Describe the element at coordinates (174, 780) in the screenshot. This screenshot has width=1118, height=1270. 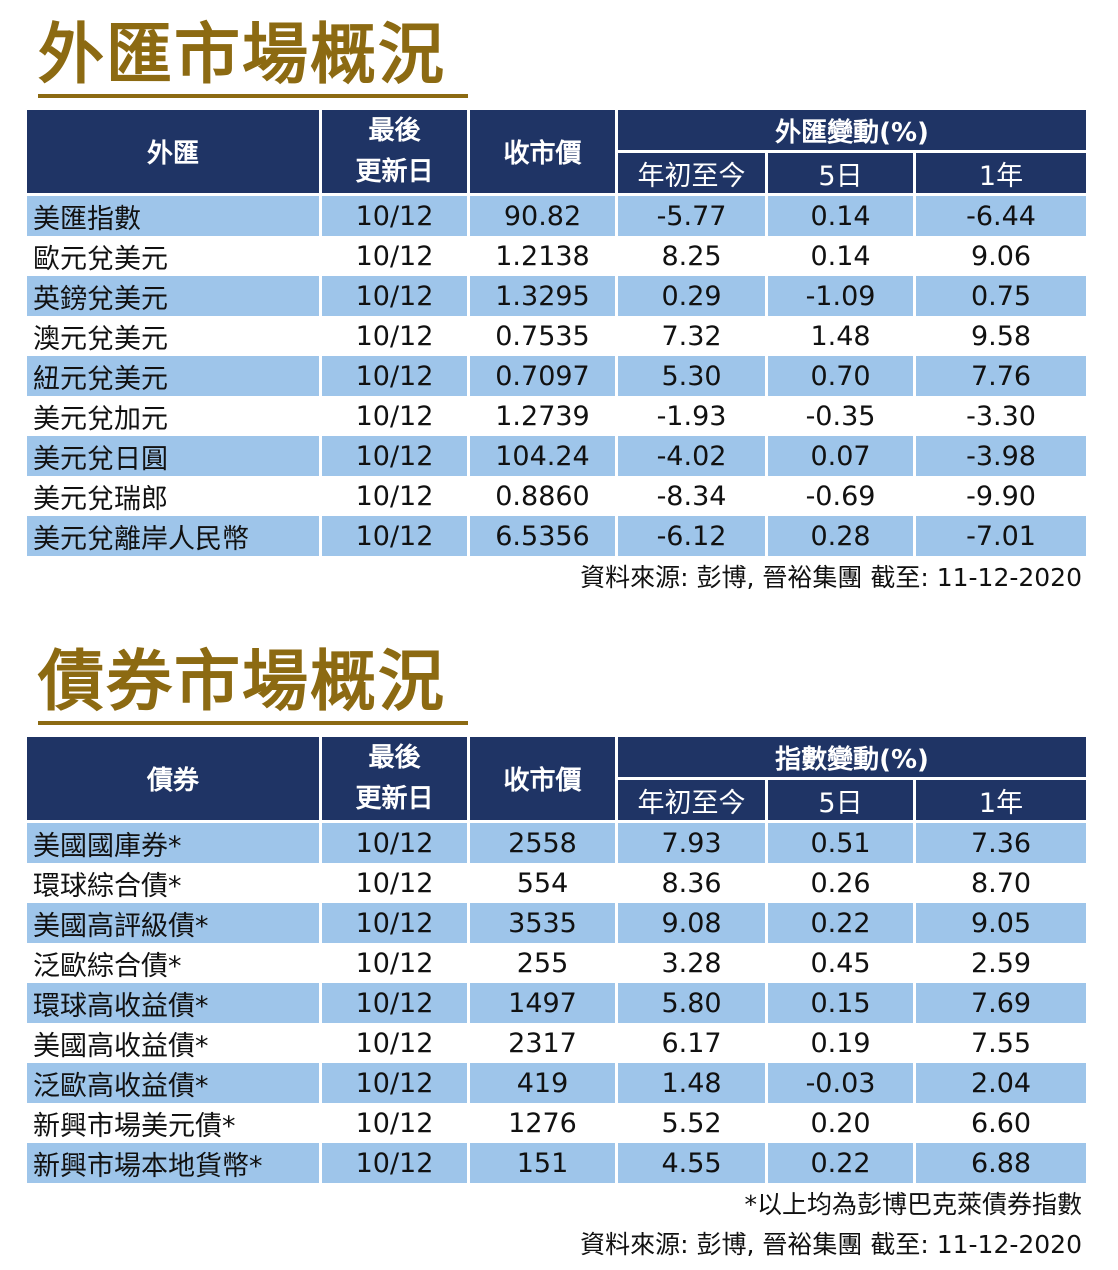
I see `bond-header-name: 債券` at that location.